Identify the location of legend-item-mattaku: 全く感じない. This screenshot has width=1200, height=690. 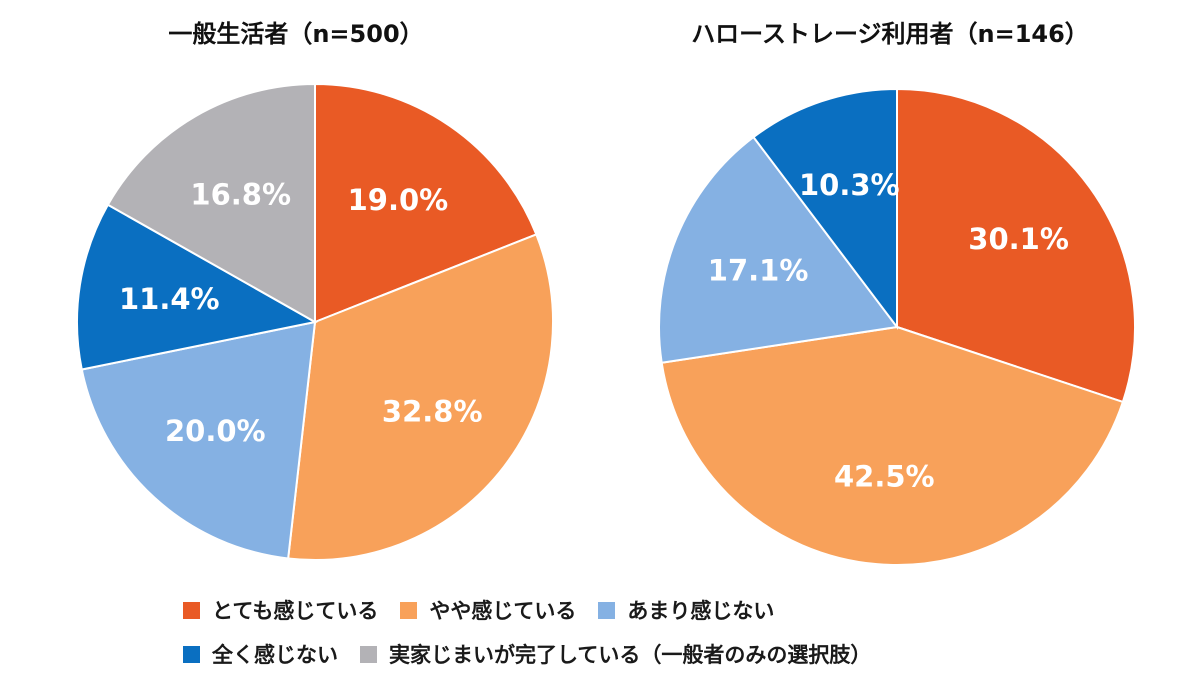
(260, 654).